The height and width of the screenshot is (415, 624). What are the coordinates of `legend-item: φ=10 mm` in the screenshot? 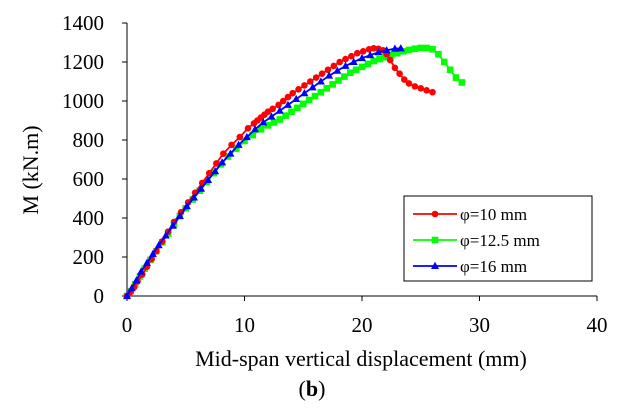 It's located at (470, 214).